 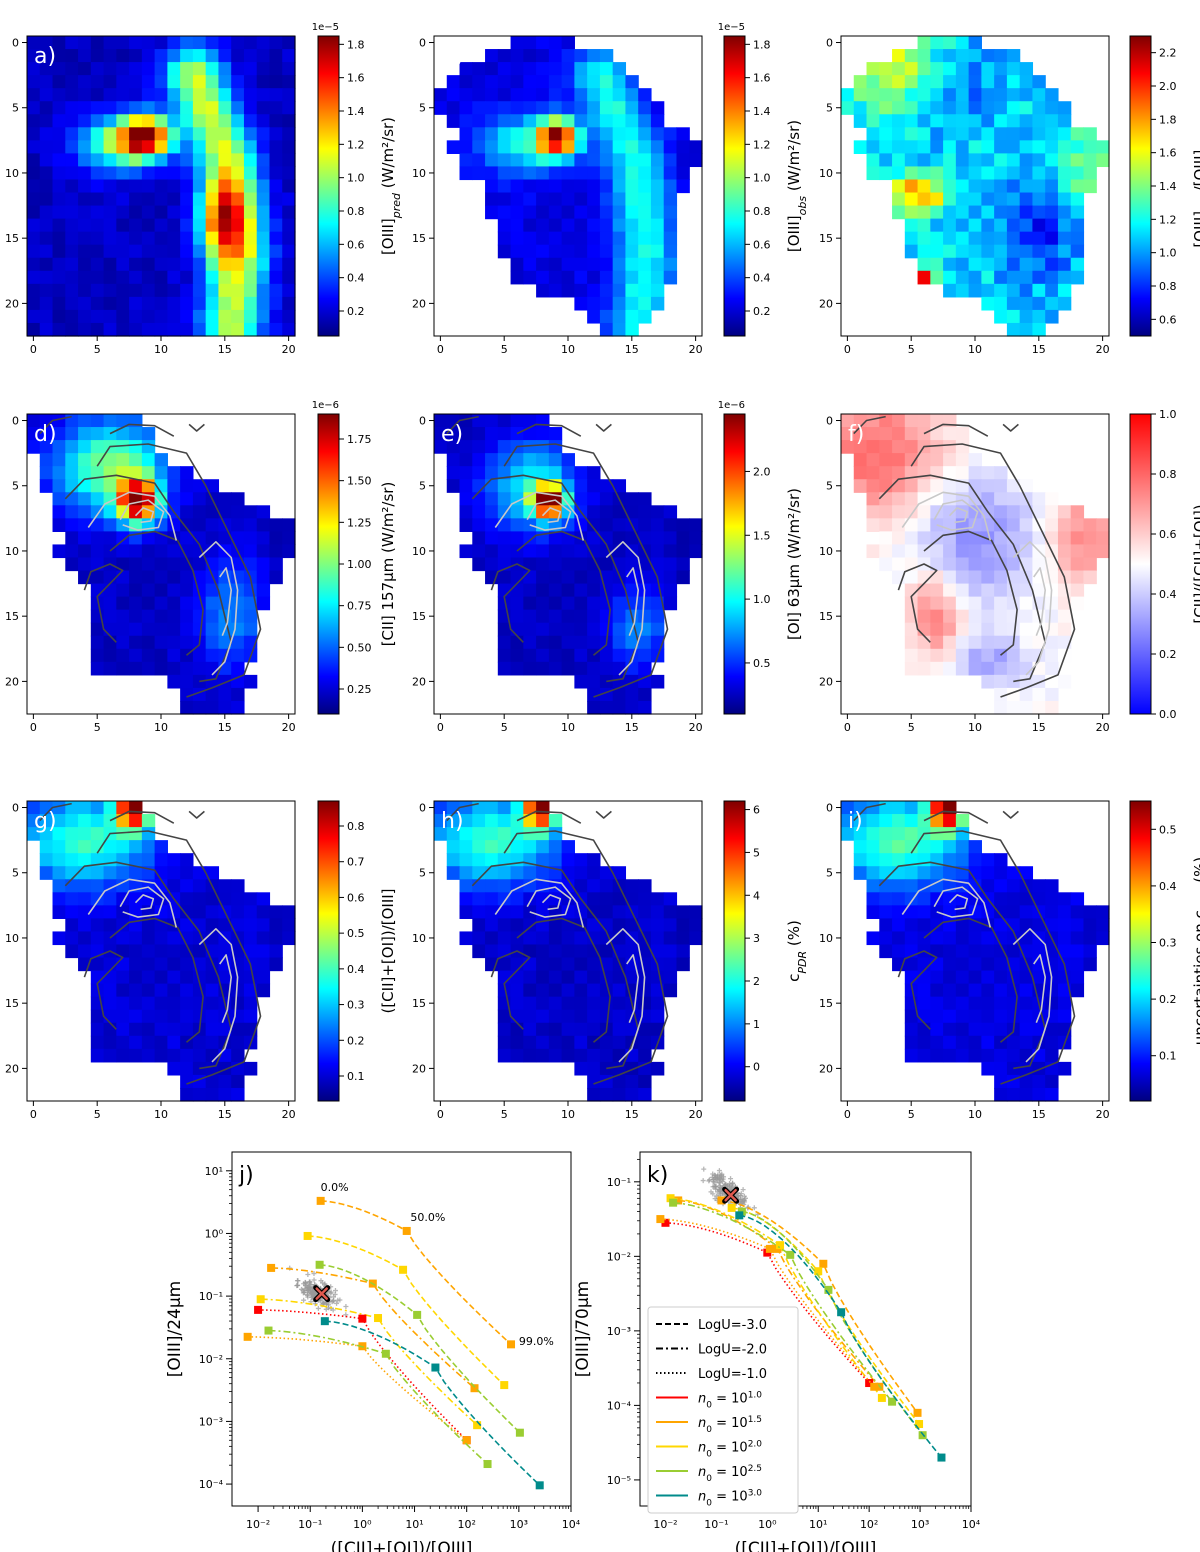 I want to click on y-tick-label: 10, so click(x=12, y=173).